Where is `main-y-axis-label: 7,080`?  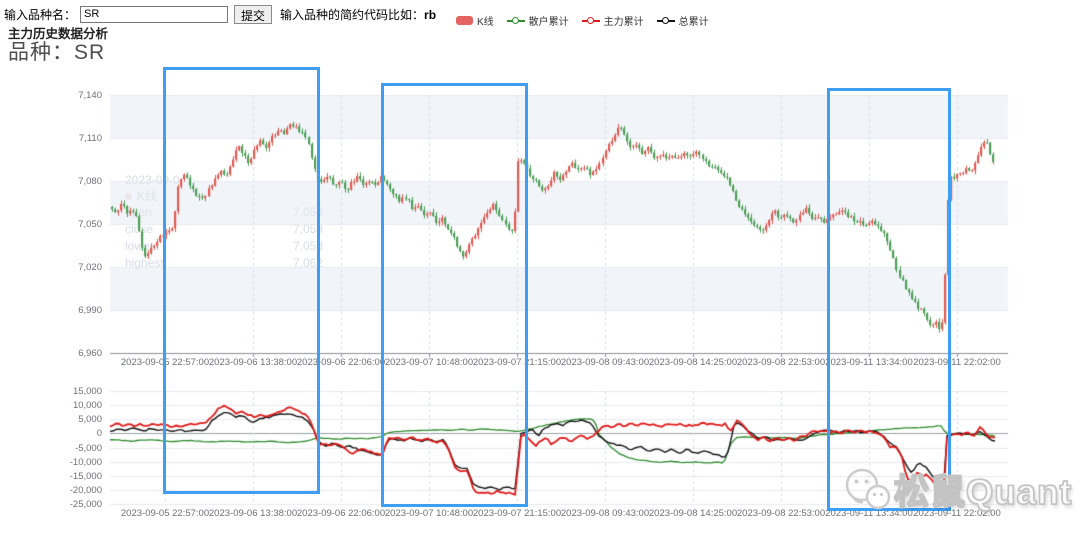 main-y-axis-label: 7,080 is located at coordinates (90, 181).